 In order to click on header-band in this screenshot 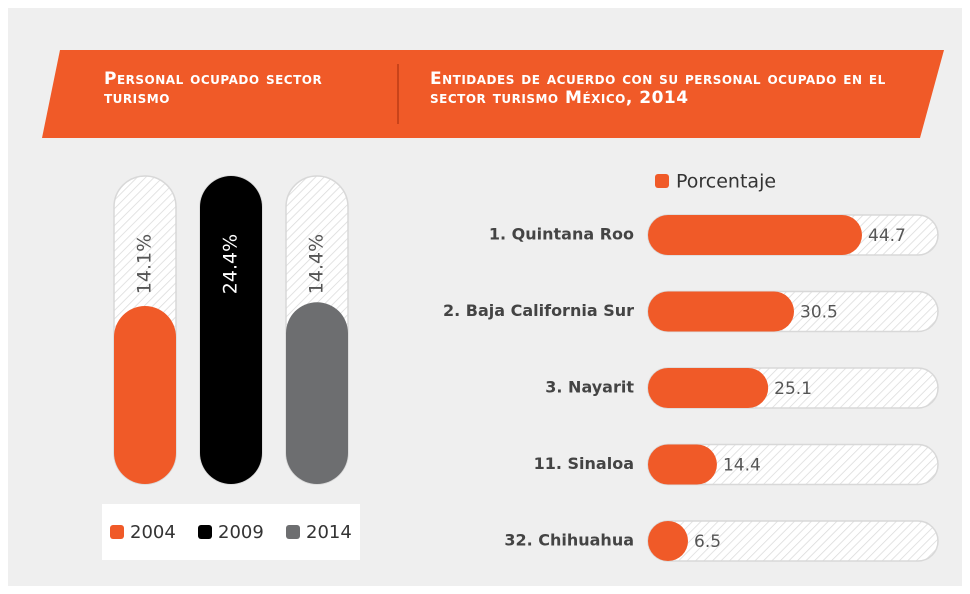, I will do `click(493, 94)`.